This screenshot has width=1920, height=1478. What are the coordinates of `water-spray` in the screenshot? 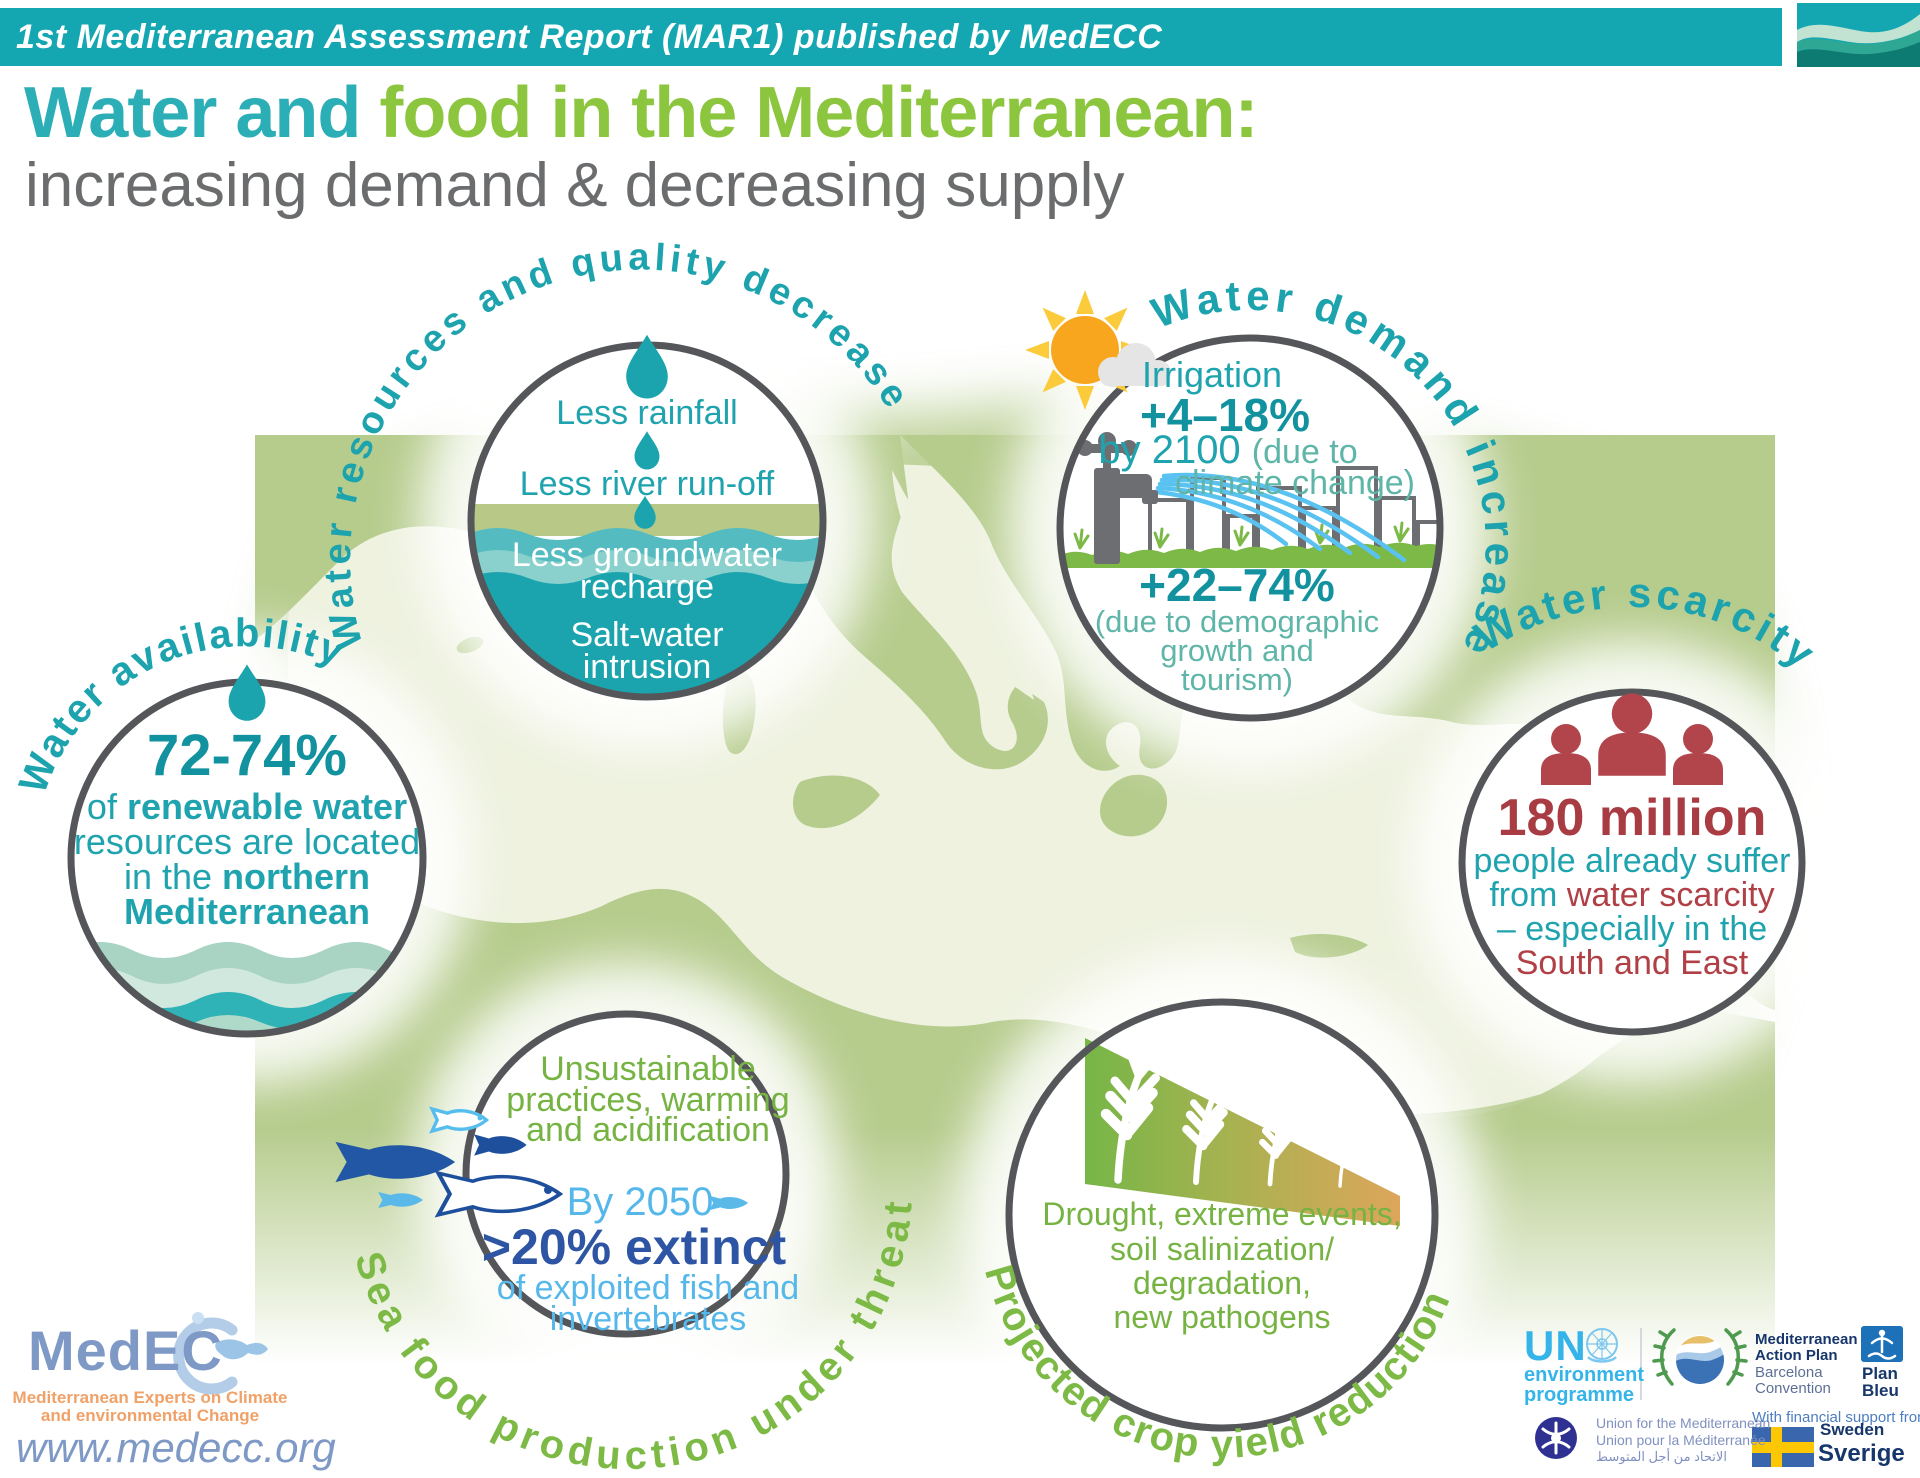 It's located at (1280, 517).